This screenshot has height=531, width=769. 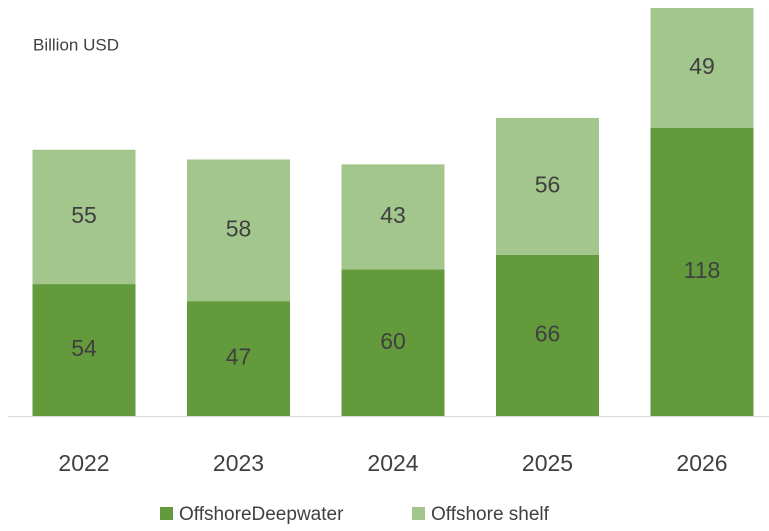 What do you see at coordinates (76, 44) in the screenshot?
I see `axis-unit-label: Billion USD` at bounding box center [76, 44].